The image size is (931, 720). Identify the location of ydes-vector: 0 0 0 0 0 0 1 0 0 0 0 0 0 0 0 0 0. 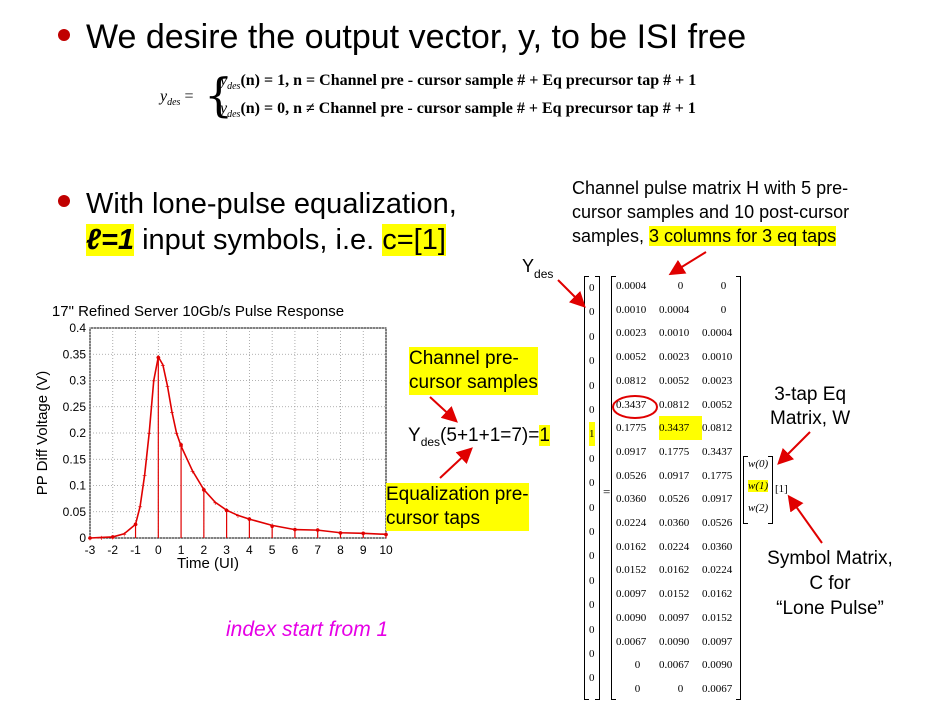
(592, 488).